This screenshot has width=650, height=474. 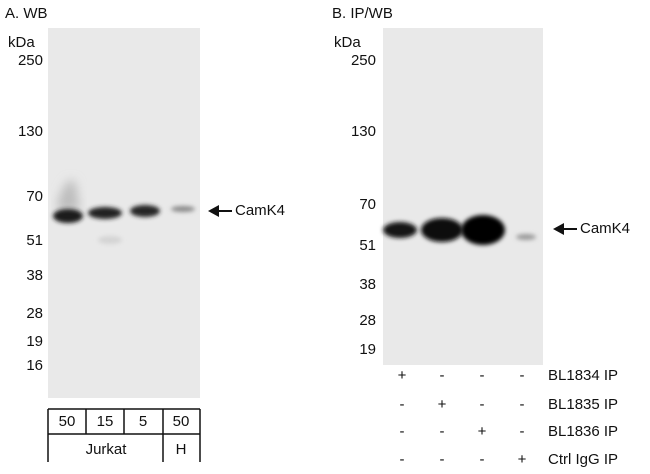 I want to click on row-label: BL1834 IP, so click(x=583, y=375).